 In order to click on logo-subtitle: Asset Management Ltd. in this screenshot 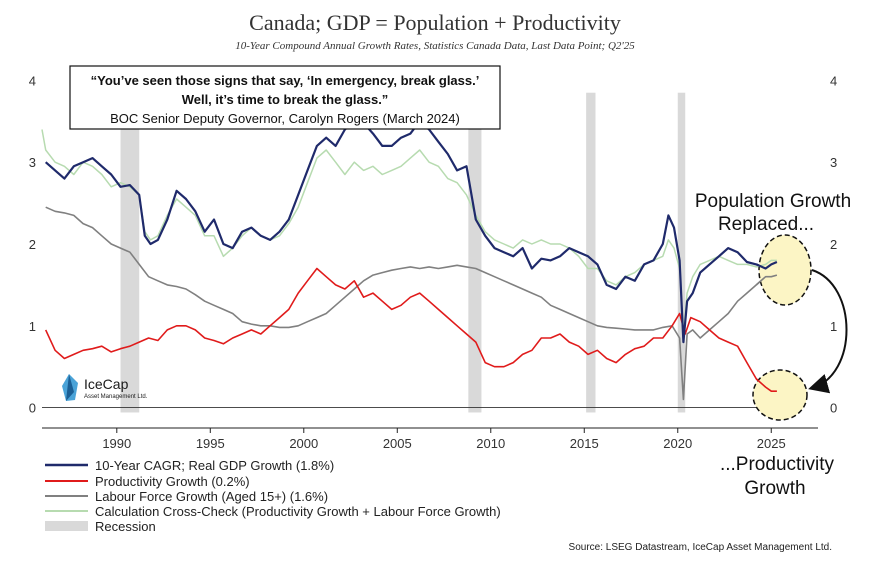, I will do `click(116, 397)`.